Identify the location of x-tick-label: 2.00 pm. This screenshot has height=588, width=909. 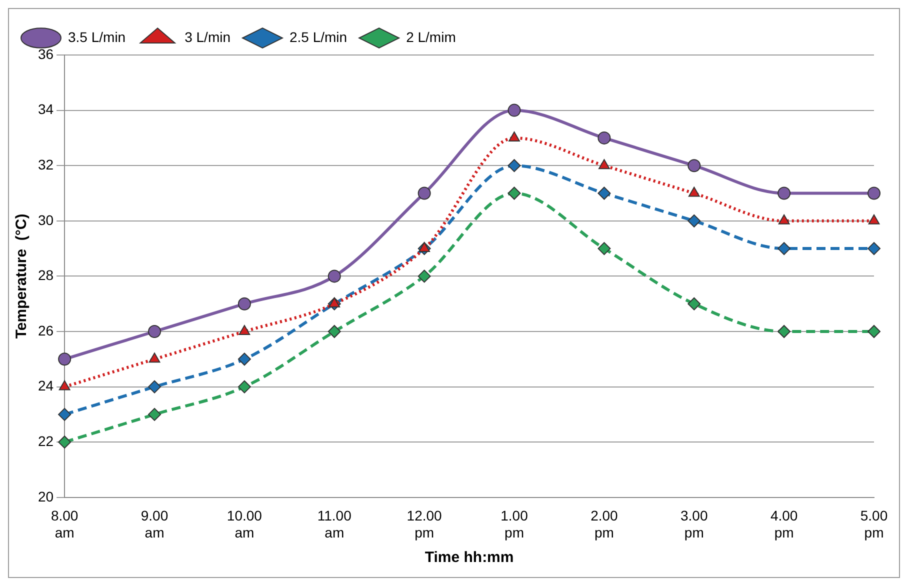
(604, 524).